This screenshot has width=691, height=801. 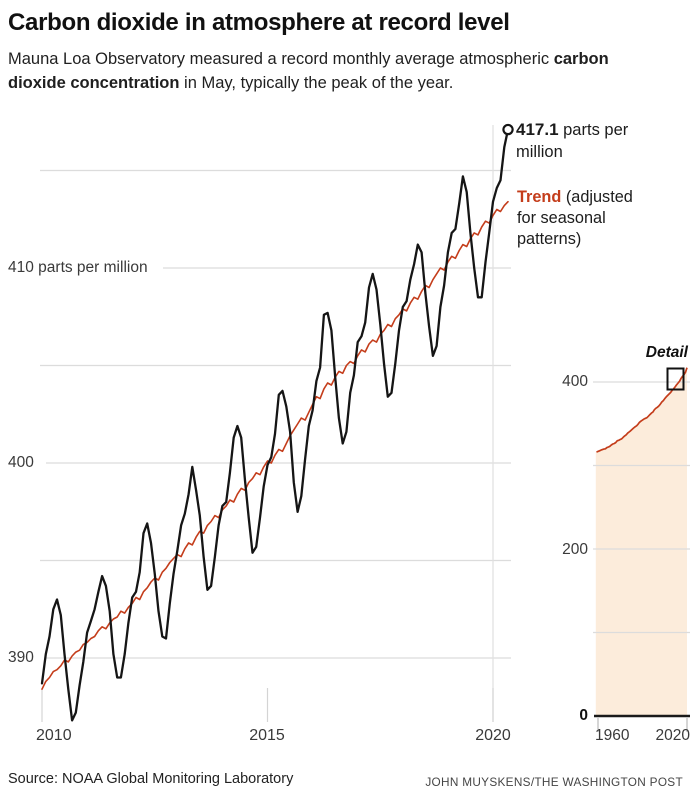 What do you see at coordinates (21, 462) in the screenshot?
I see `y-tick-label-400: 400` at bounding box center [21, 462].